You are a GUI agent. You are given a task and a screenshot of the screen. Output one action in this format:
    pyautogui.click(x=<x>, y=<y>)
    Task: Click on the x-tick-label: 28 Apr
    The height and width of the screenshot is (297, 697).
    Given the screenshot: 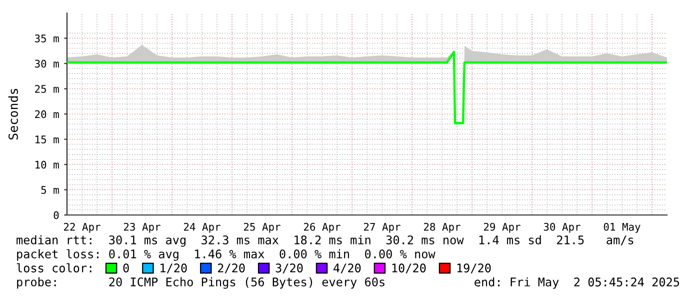 What is the action you would take?
    pyautogui.click(x=442, y=227)
    